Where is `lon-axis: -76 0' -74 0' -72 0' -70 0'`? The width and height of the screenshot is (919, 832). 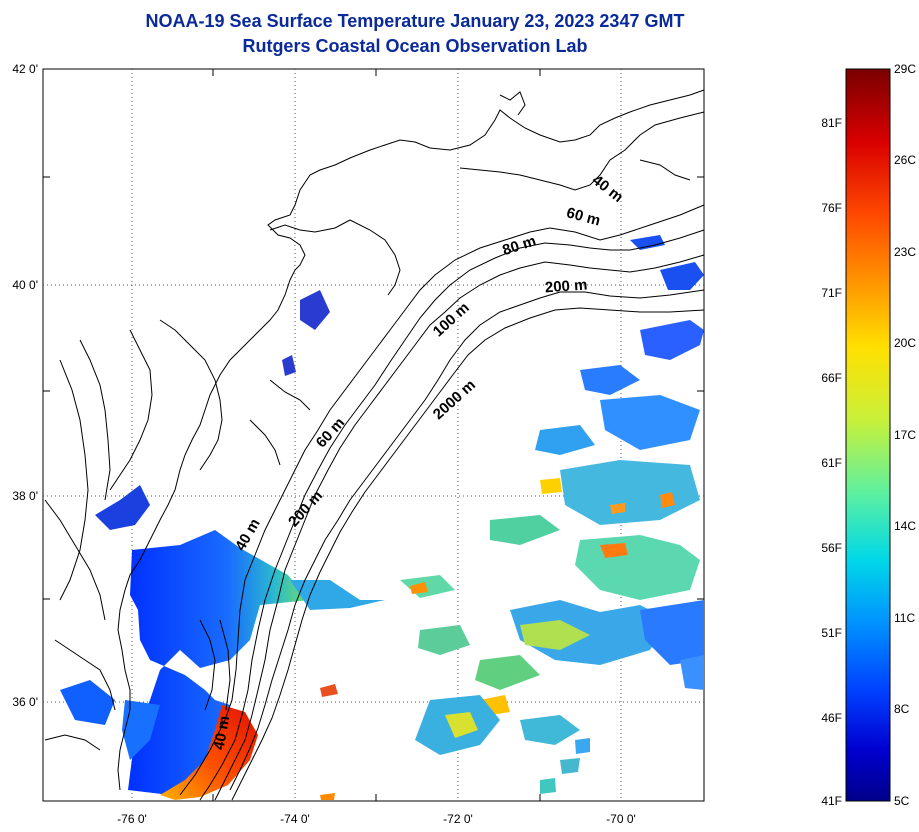
lon-axis: -76 0' -74 0' -72 0' -70 0' is located at coordinates (376, 819).